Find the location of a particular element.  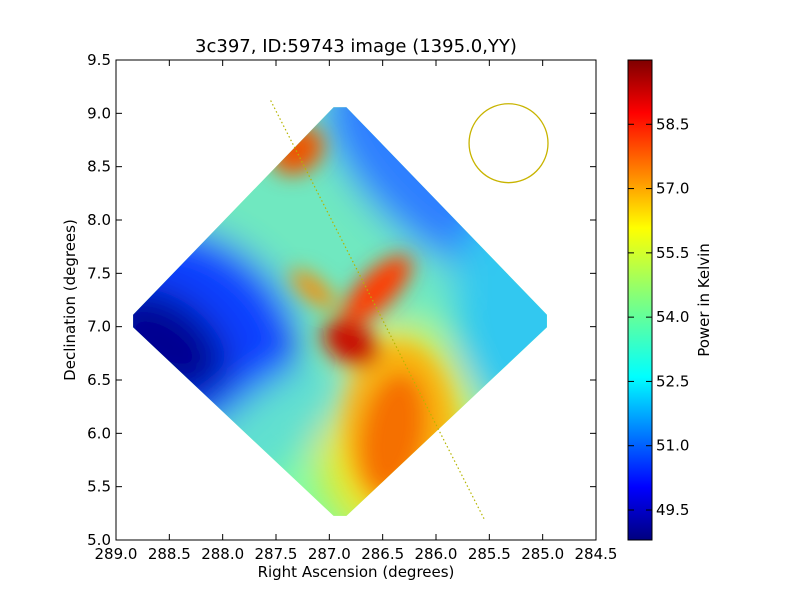

y-tick: 9.5 is located at coordinates (341, 60).